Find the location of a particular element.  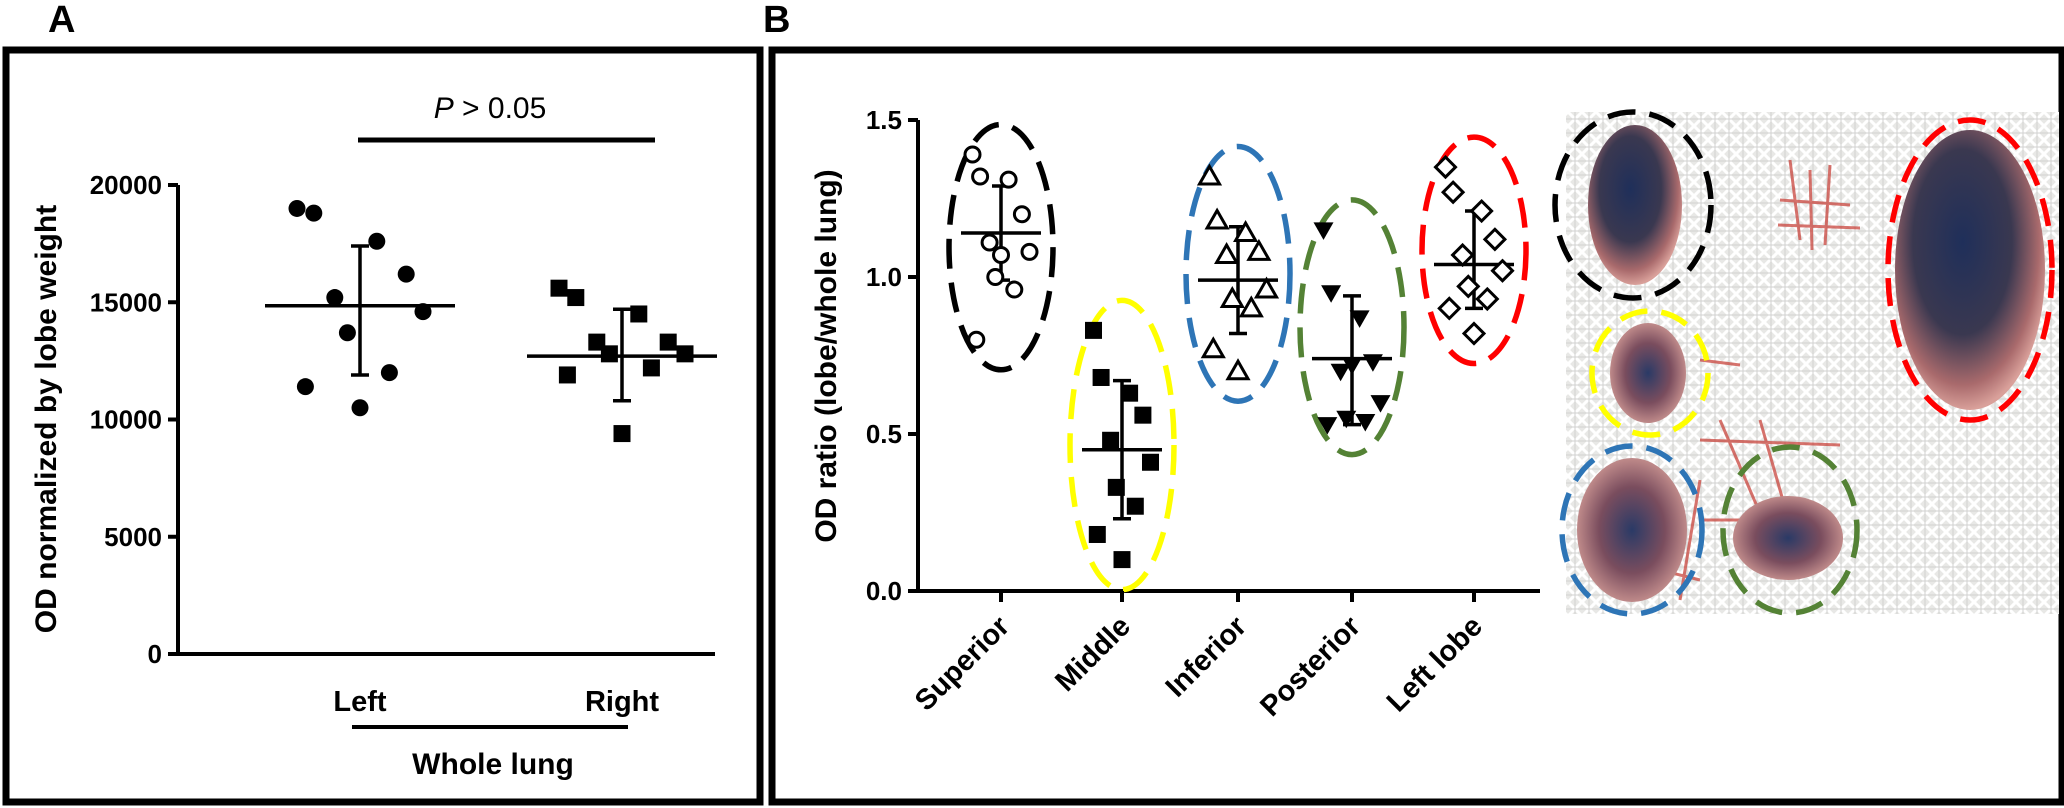

panel-b-ytick-label: 1.0 is located at coordinates (884, 277).